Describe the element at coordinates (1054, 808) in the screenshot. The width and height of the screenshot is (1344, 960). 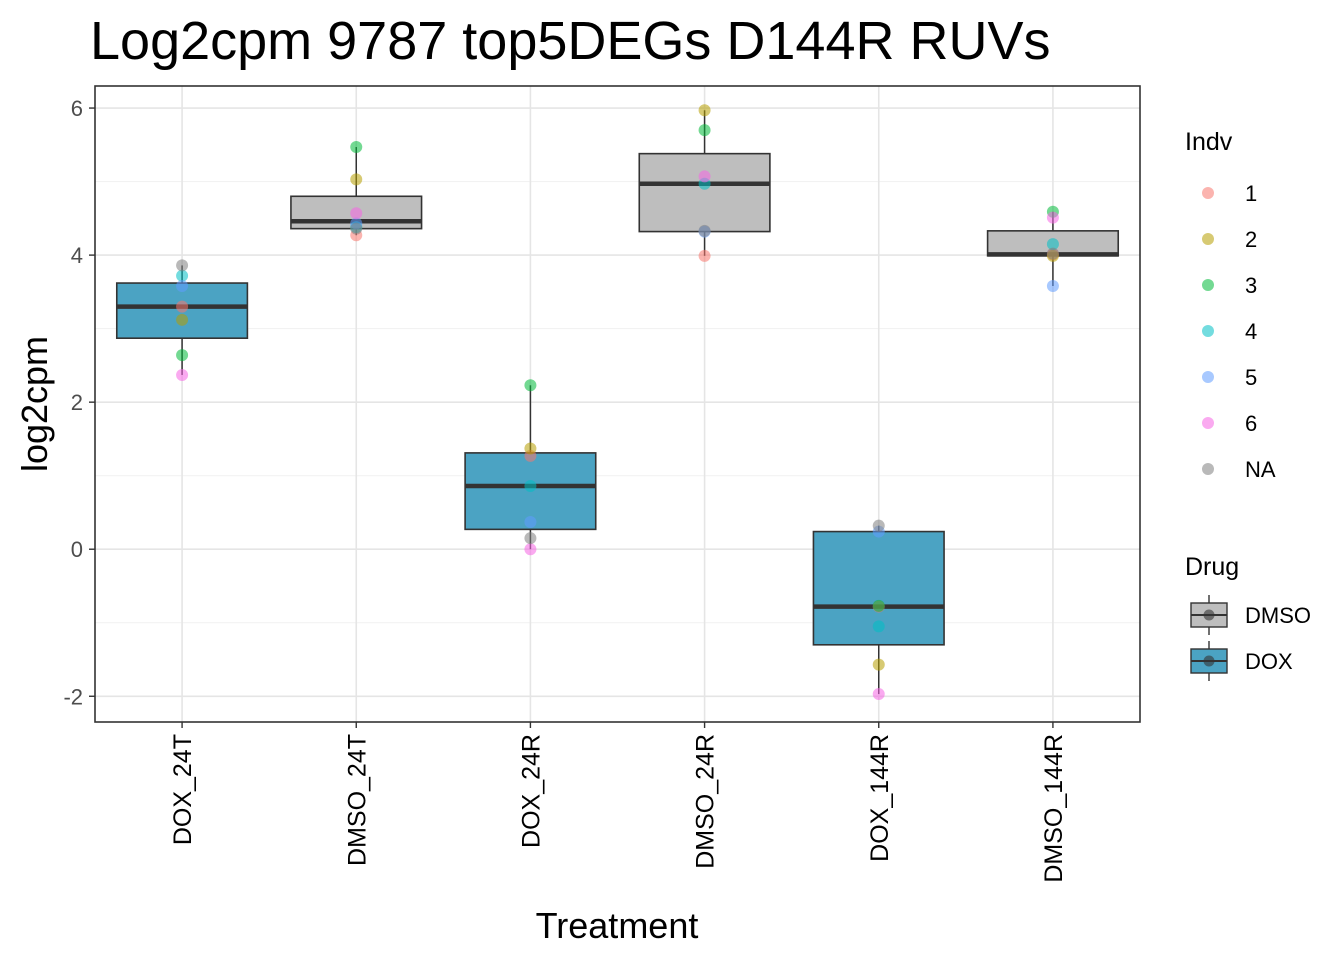
I see `x-tick-label: DMSO_144R` at that location.